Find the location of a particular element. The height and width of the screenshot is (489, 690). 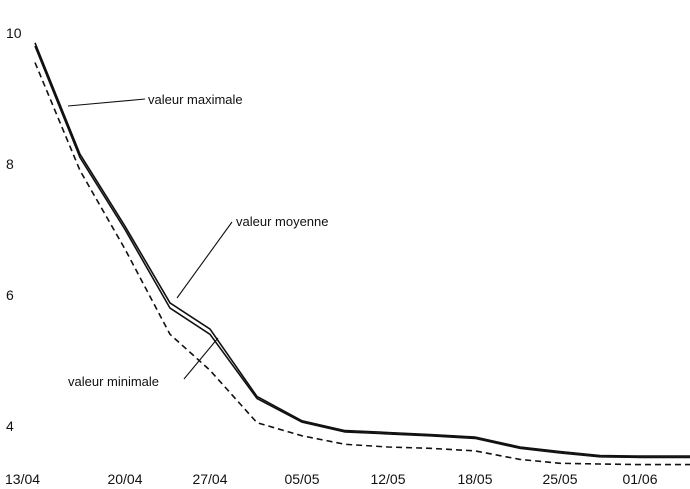

y-tick-label-10: 10 is located at coordinates (14, 33).